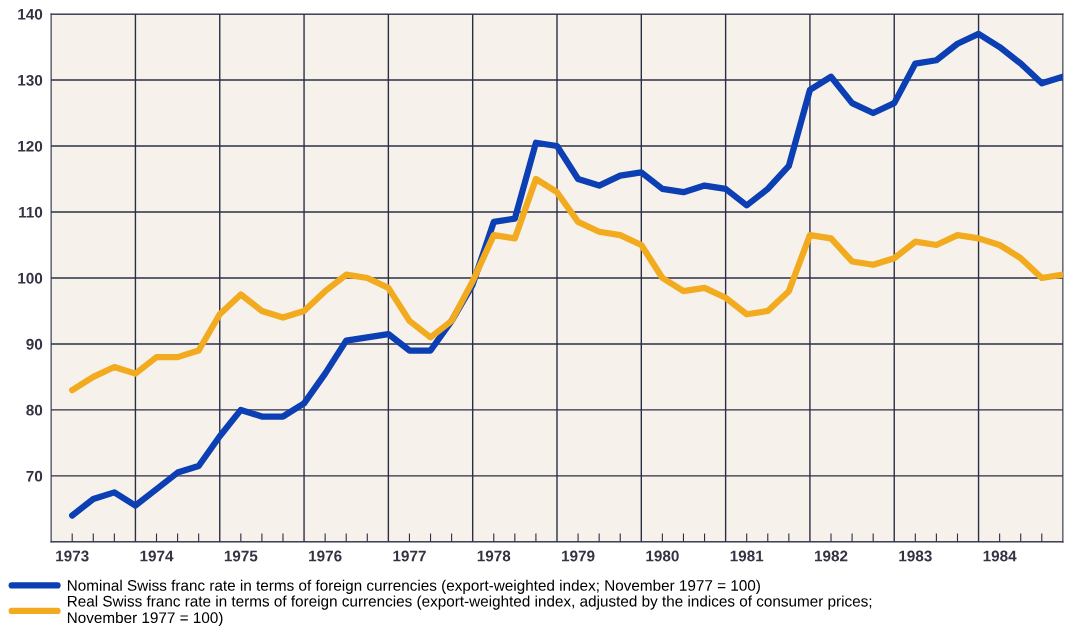  I want to click on y-tick-label: 80, so click(34, 410).